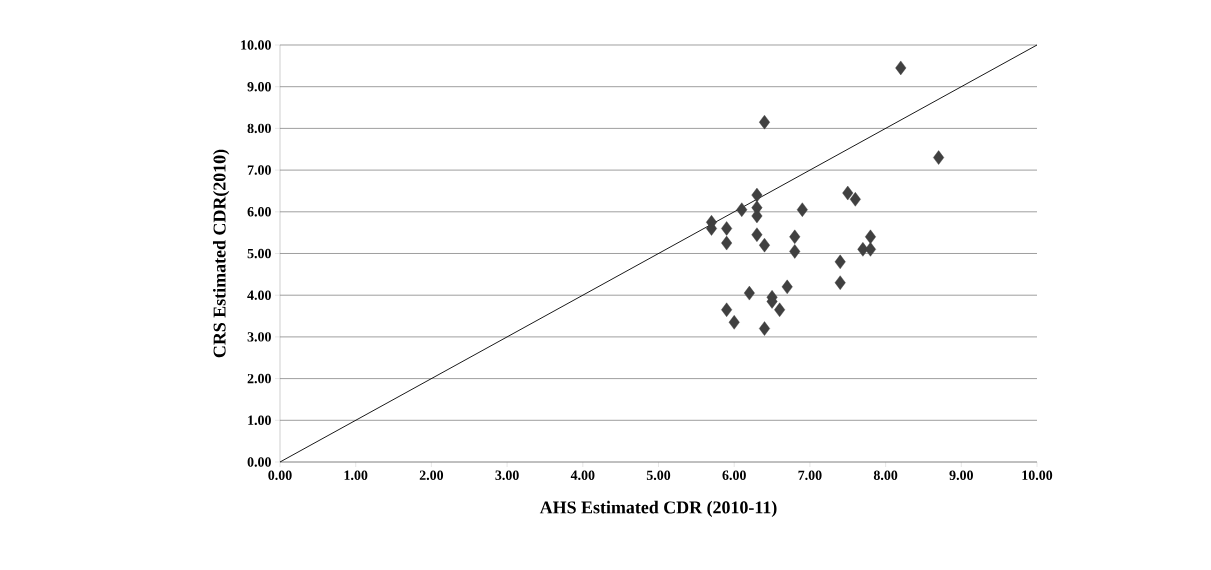 The height and width of the screenshot is (570, 1211). Describe the element at coordinates (507, 475) in the screenshot. I see `x-tick-label: 3.00` at that location.